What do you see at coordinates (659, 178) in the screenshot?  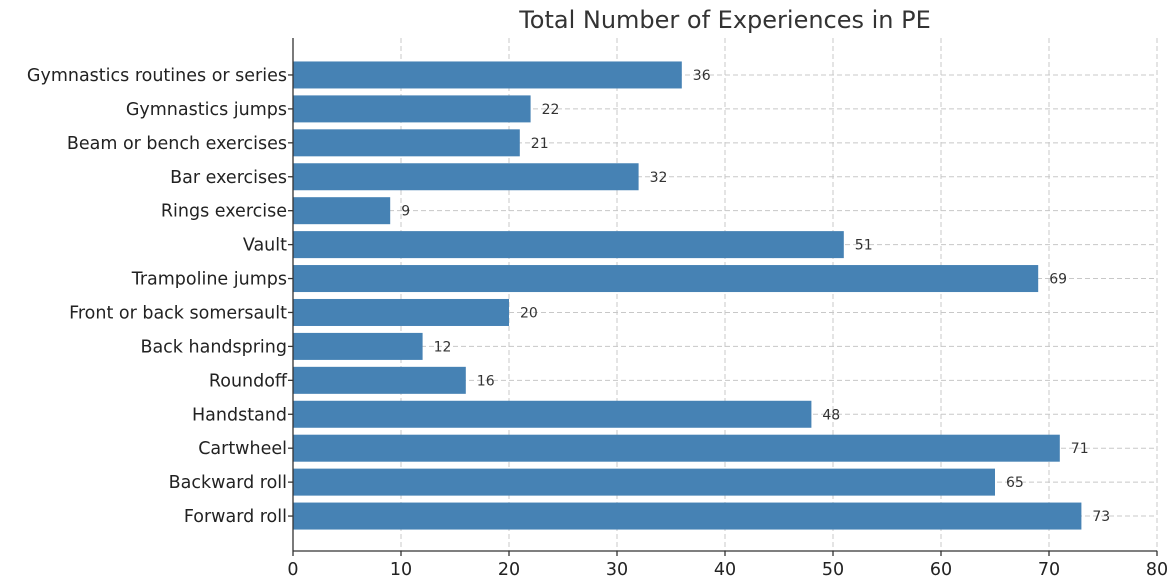 I see `bar-value-label: 32` at bounding box center [659, 178].